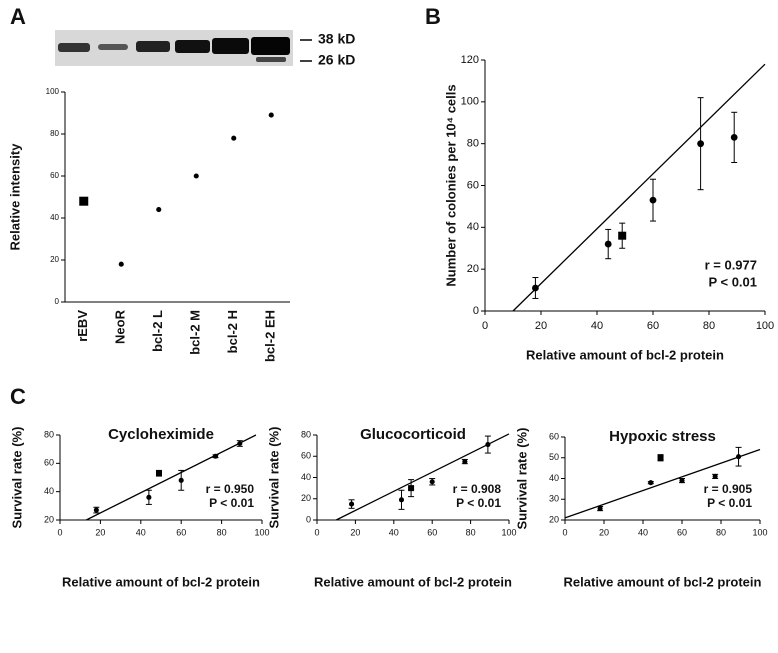 Image resolution: width=778 pixels, height=653 pixels. Describe the element at coordinates (336, 39) in the screenshot. I see `blot-size-label: 38 kD` at that location.